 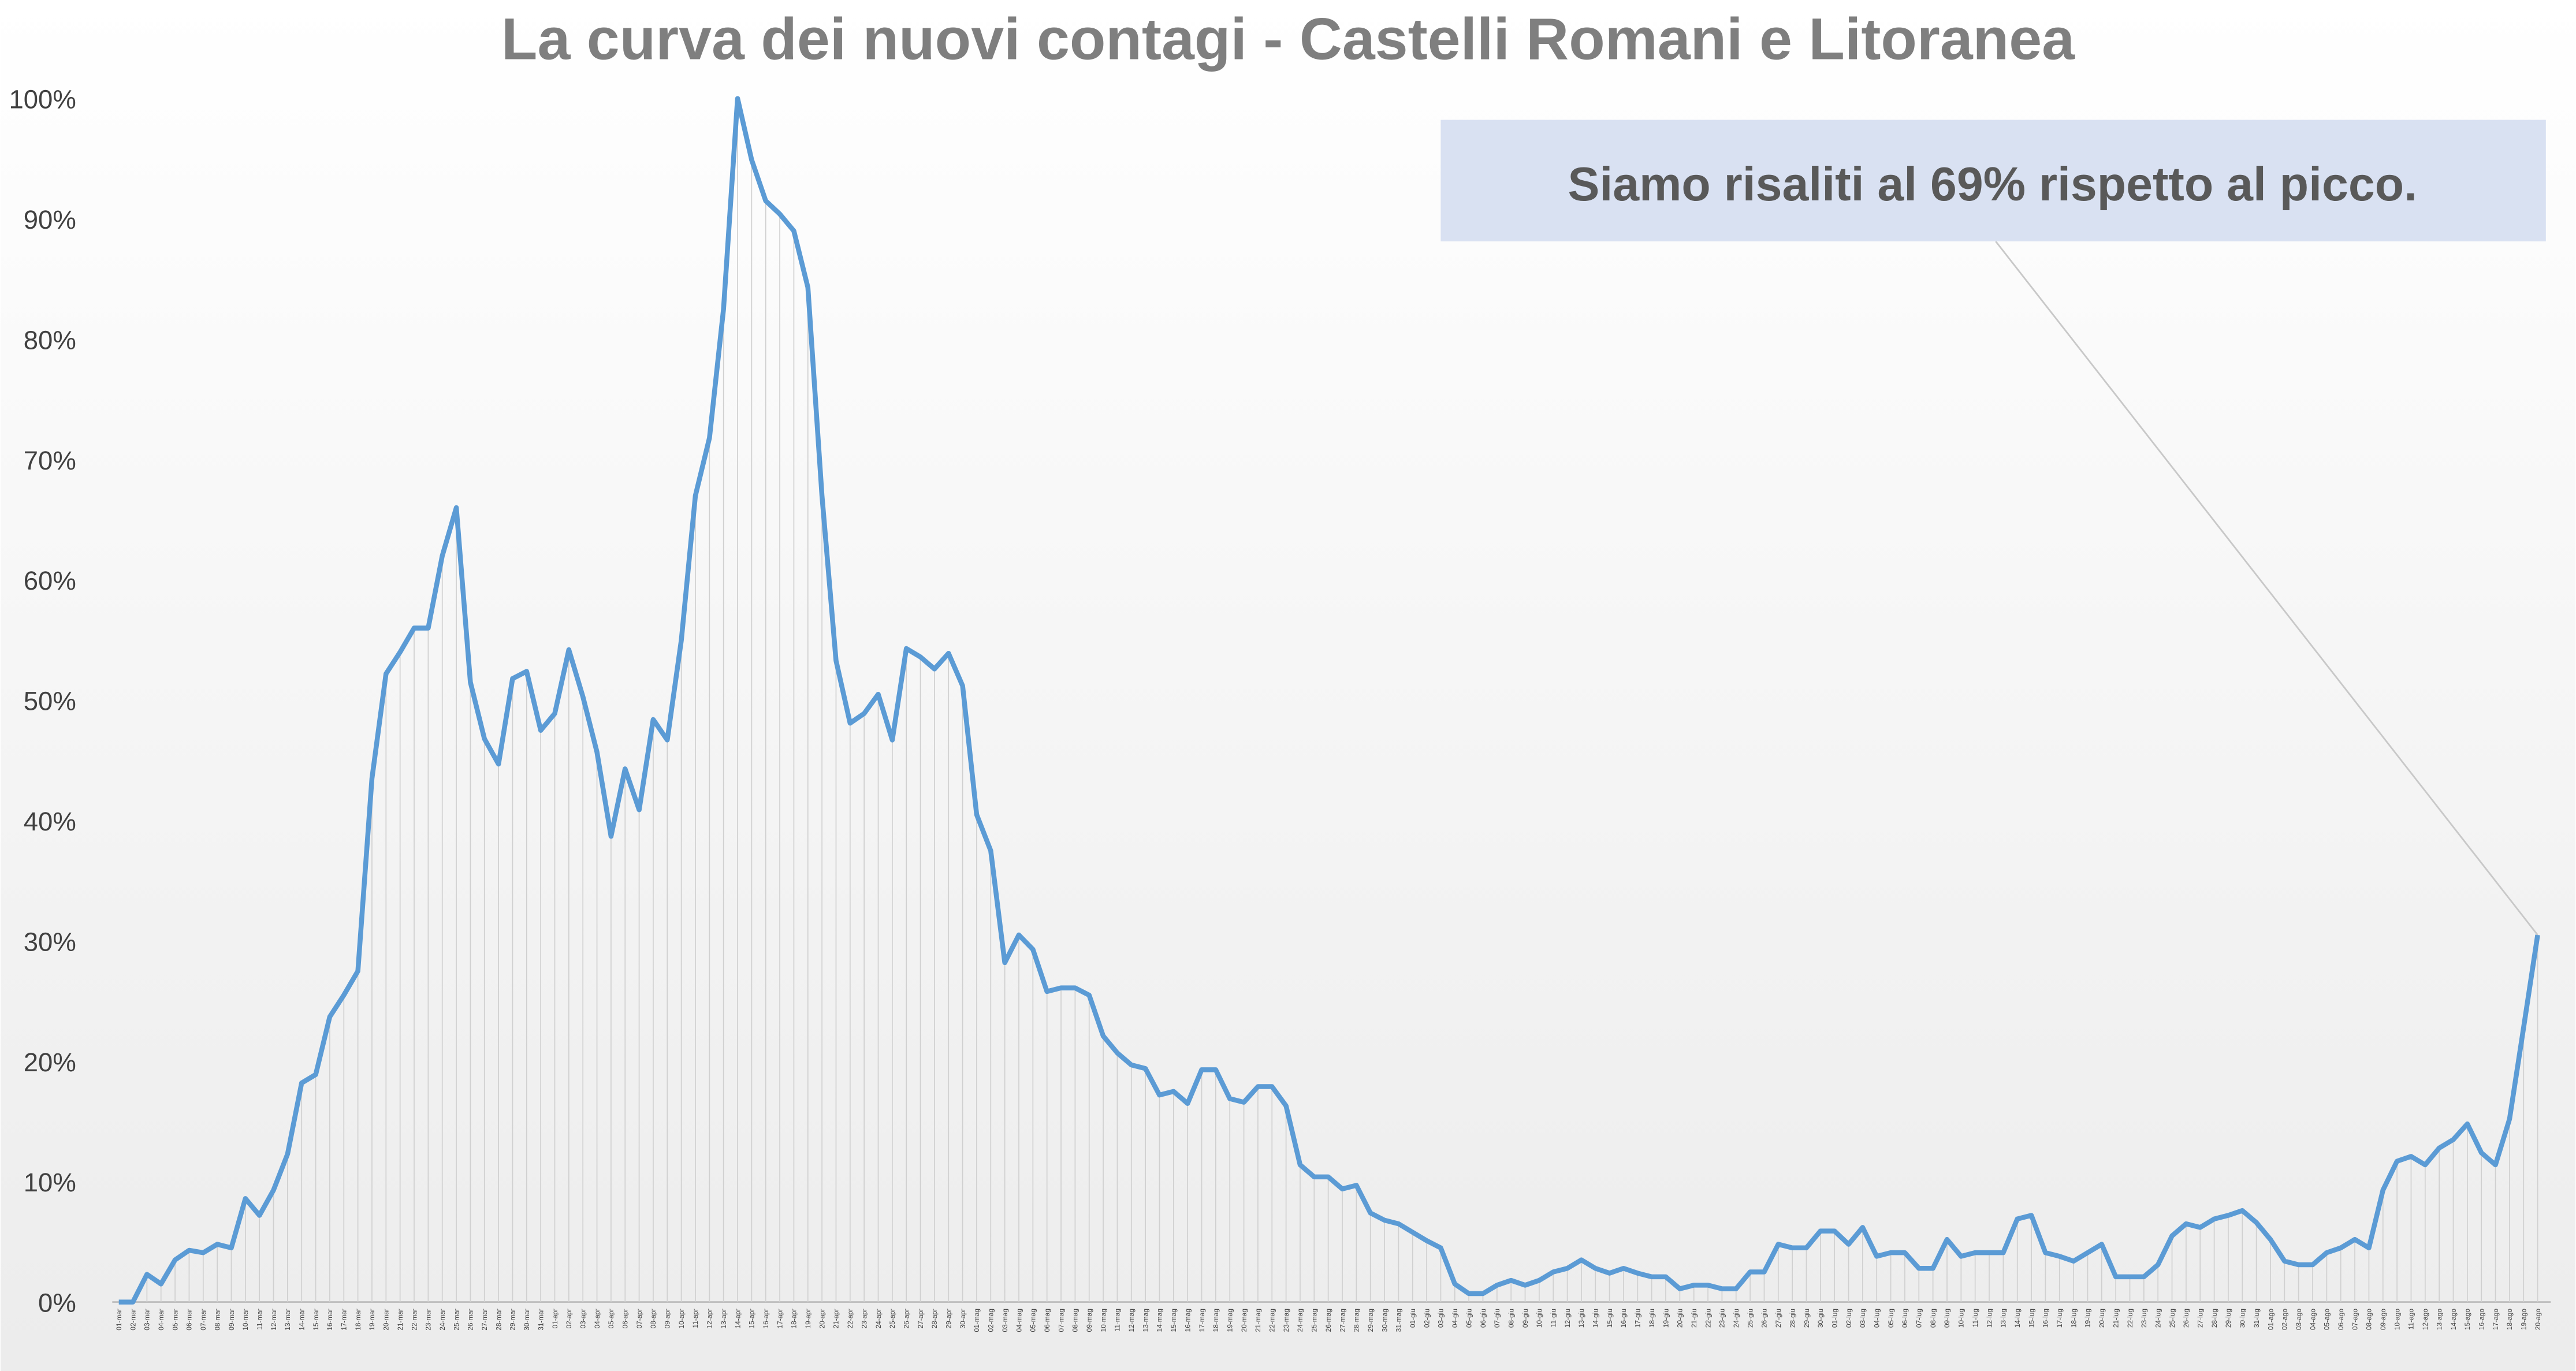 I want to click on y-tick-label: 80%, so click(x=50, y=340).